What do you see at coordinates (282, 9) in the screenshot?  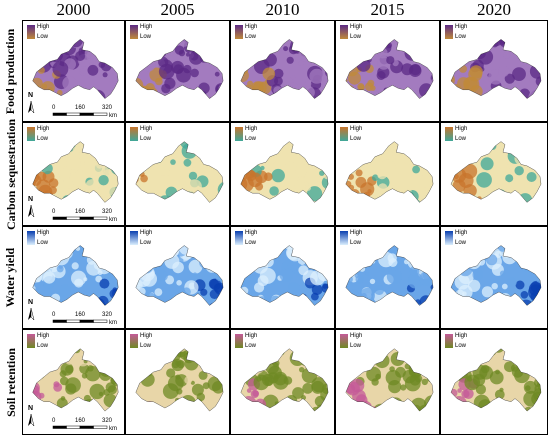 I see `year-header-2010: 2010` at bounding box center [282, 9].